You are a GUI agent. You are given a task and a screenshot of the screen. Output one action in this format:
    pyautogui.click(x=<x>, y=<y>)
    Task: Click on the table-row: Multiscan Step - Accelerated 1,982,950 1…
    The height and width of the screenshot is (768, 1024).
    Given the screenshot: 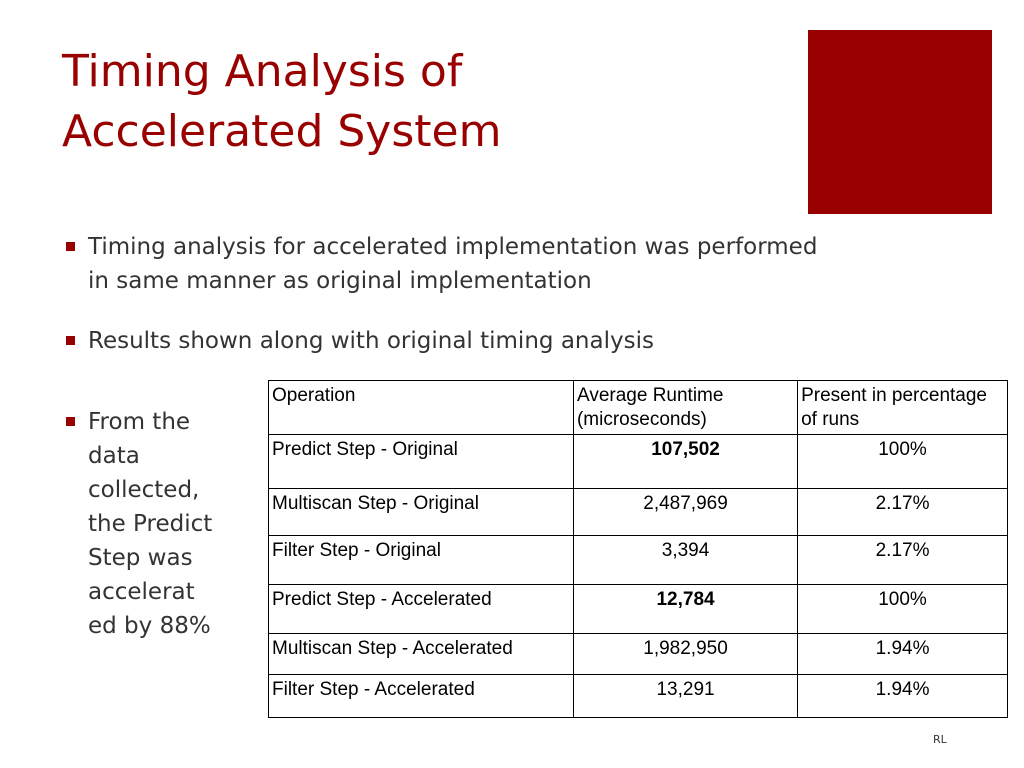 What is the action you would take?
    pyautogui.click(x=638, y=654)
    